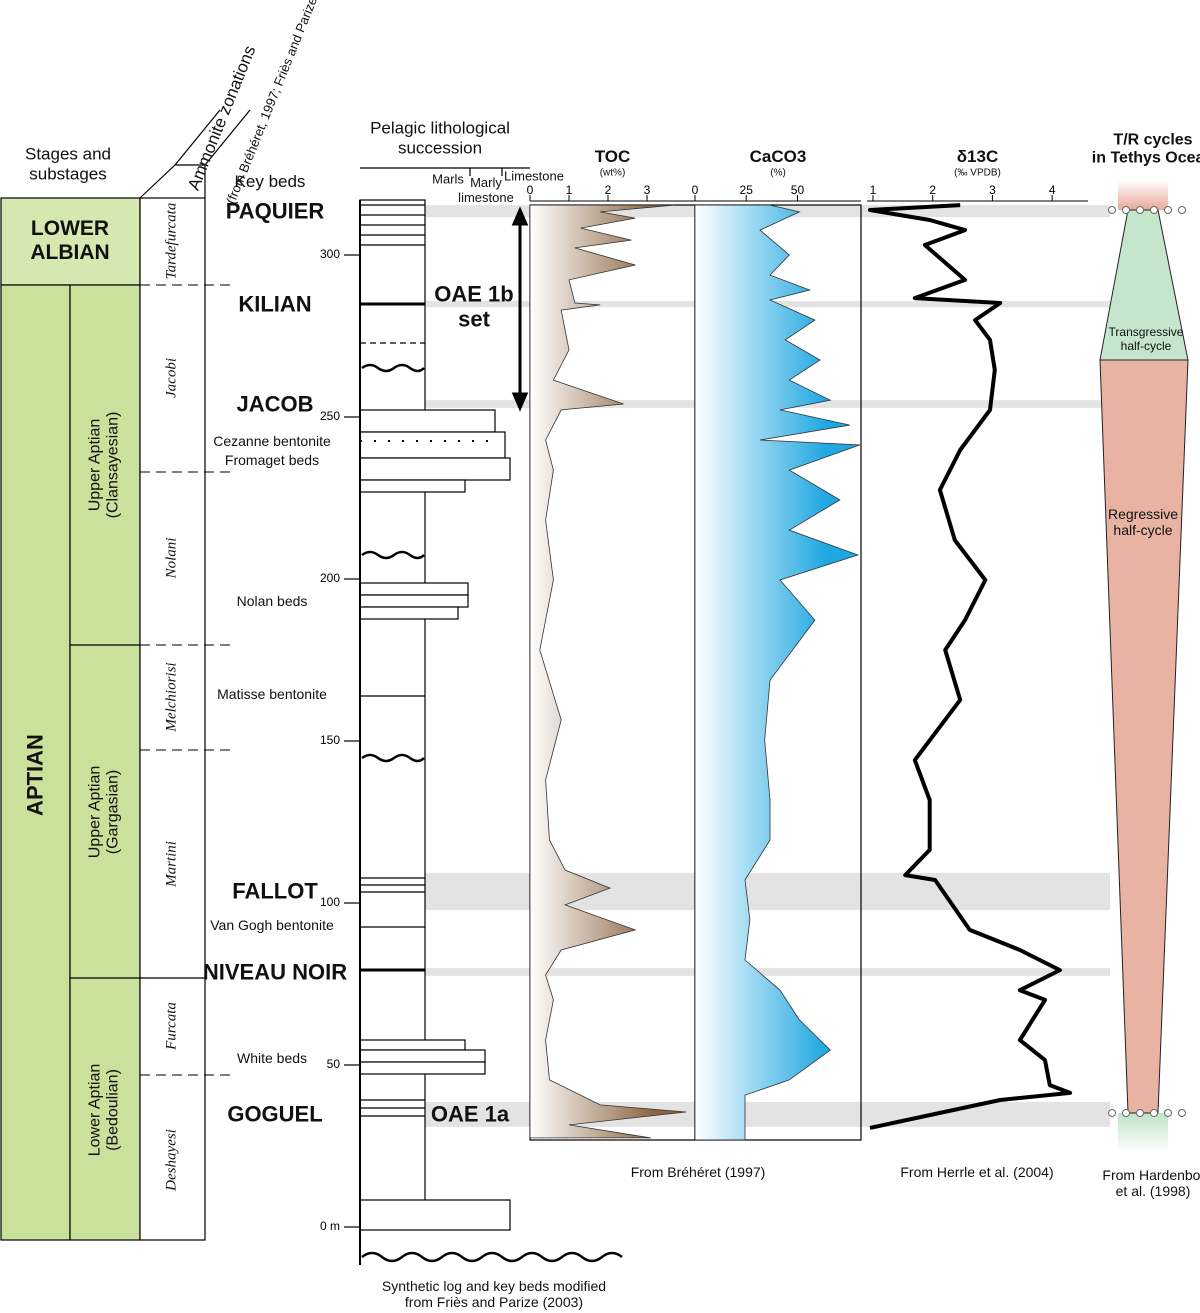 This screenshot has width=1200, height=1313. What do you see at coordinates (470, 1114) in the screenshot?
I see `event-label: OAE 1a` at bounding box center [470, 1114].